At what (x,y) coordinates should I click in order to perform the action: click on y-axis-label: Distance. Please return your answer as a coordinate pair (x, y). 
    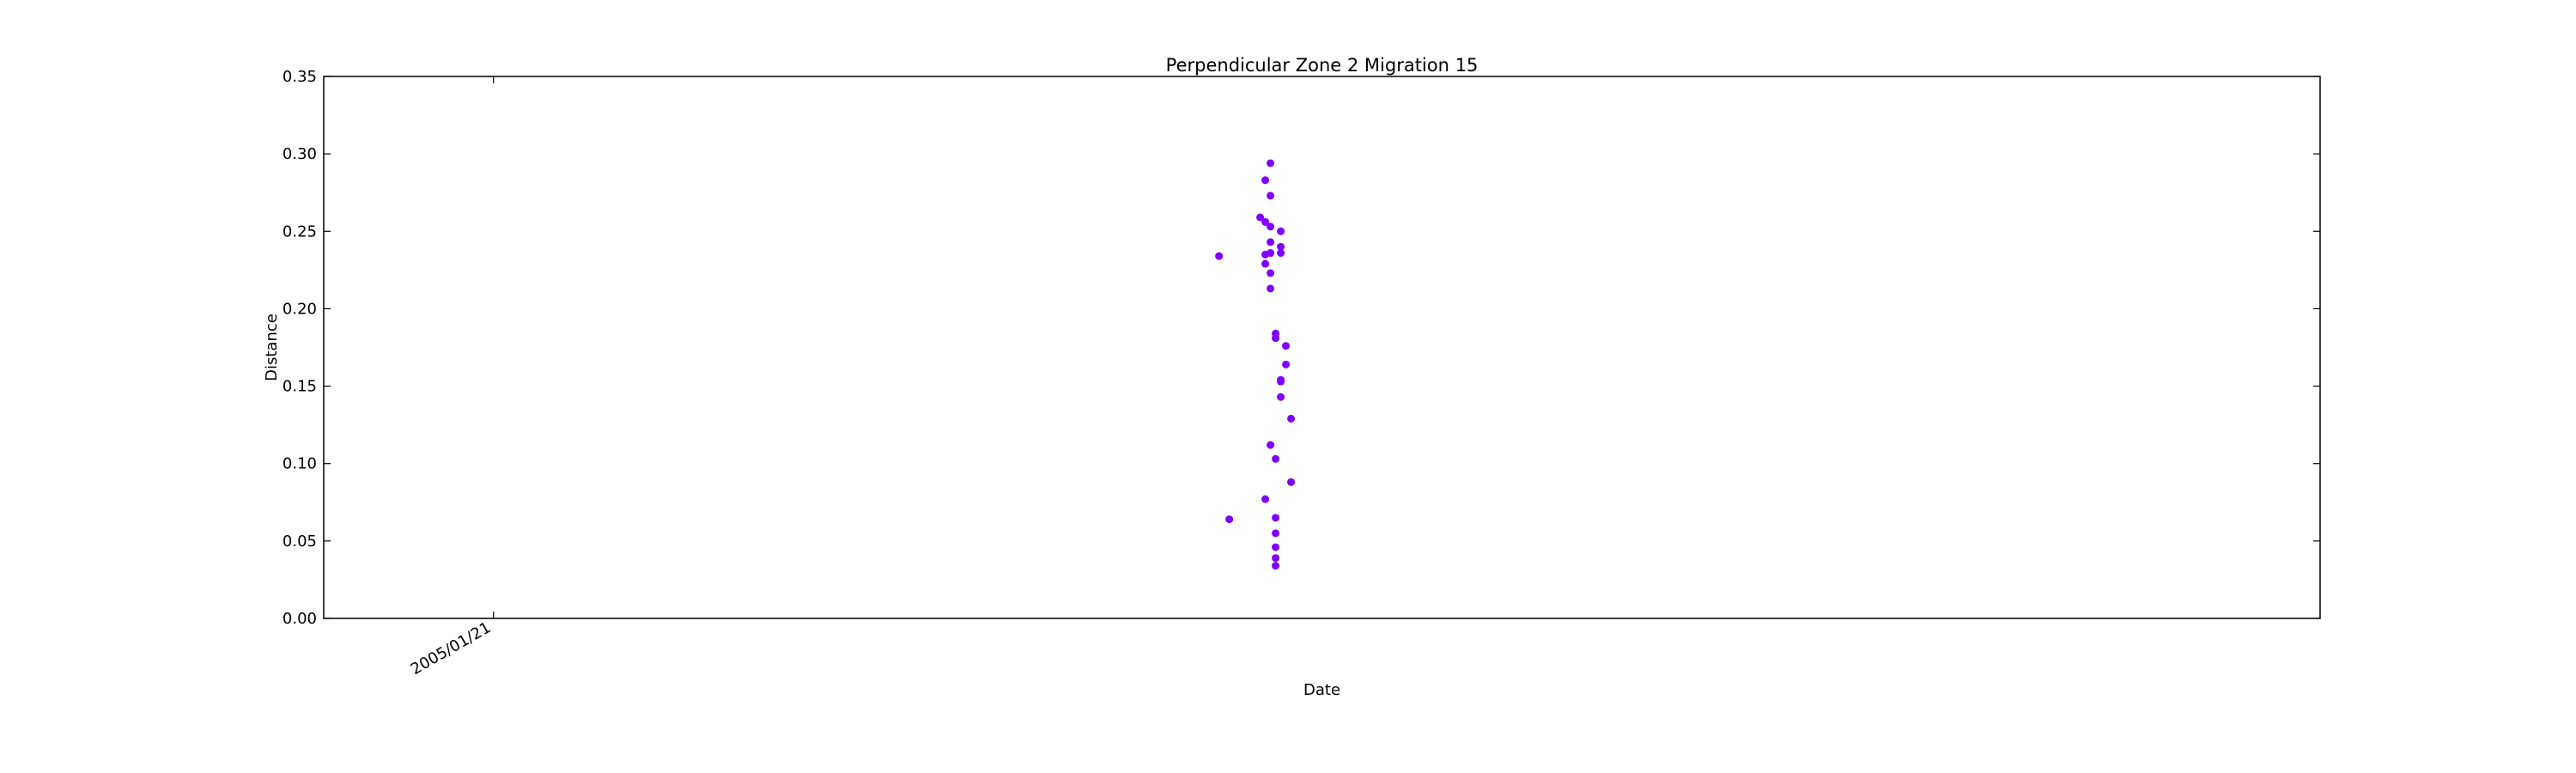
    Looking at the image, I should click on (272, 347).